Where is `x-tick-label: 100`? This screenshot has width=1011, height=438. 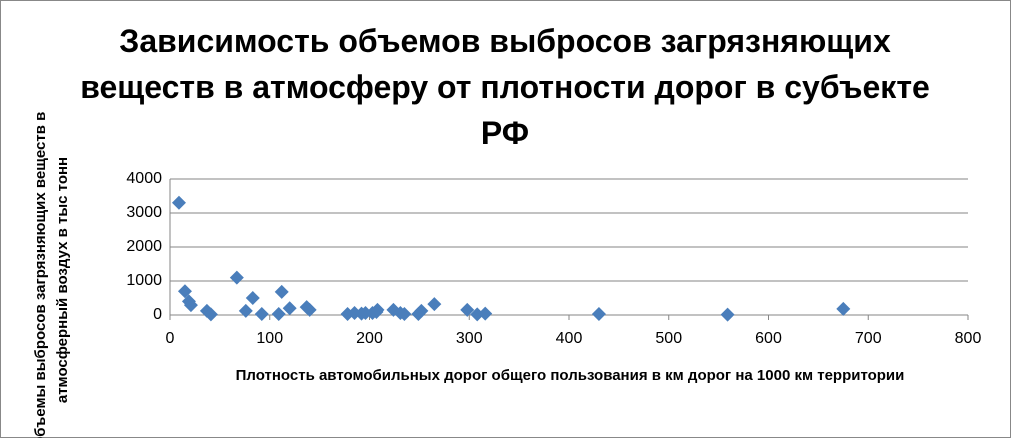
x-tick-label: 100 is located at coordinates (269, 338).